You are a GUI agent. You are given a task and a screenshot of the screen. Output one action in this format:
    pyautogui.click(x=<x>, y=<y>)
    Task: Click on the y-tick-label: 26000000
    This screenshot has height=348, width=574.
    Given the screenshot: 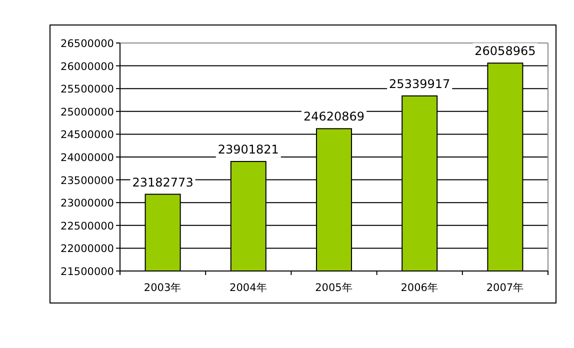 What is the action you would take?
    pyautogui.click(x=87, y=66)
    